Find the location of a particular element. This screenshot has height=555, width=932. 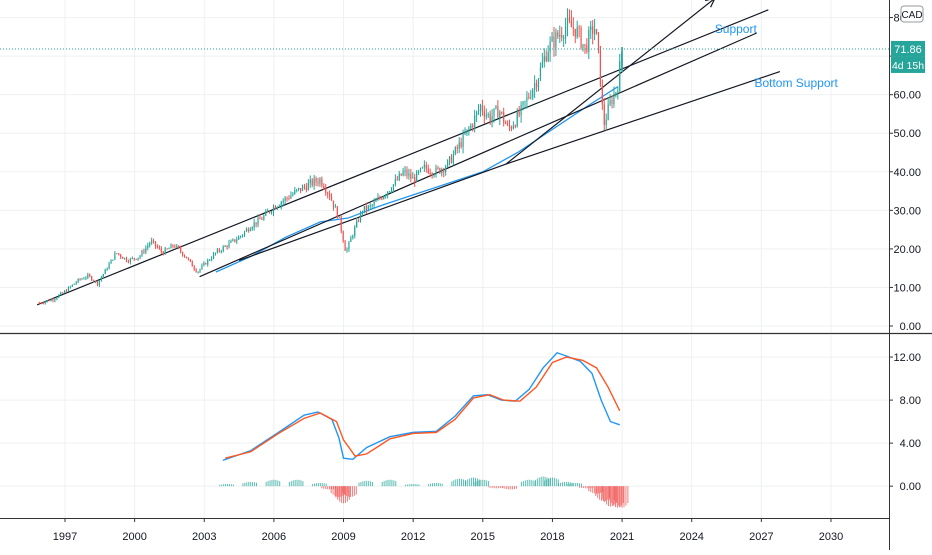

oscillator-layer is located at coordinates (424, 429).